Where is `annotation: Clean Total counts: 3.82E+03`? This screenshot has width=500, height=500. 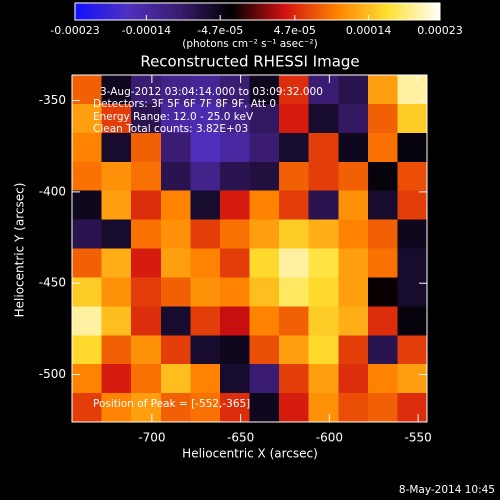 annotation: Clean Total counts: 3.82E+03 is located at coordinates (170, 129).